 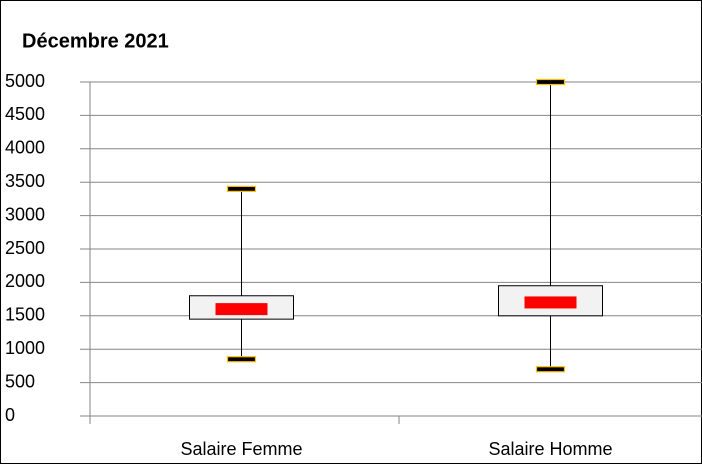 I want to click on y-tick-label: 1000, so click(x=25, y=348).